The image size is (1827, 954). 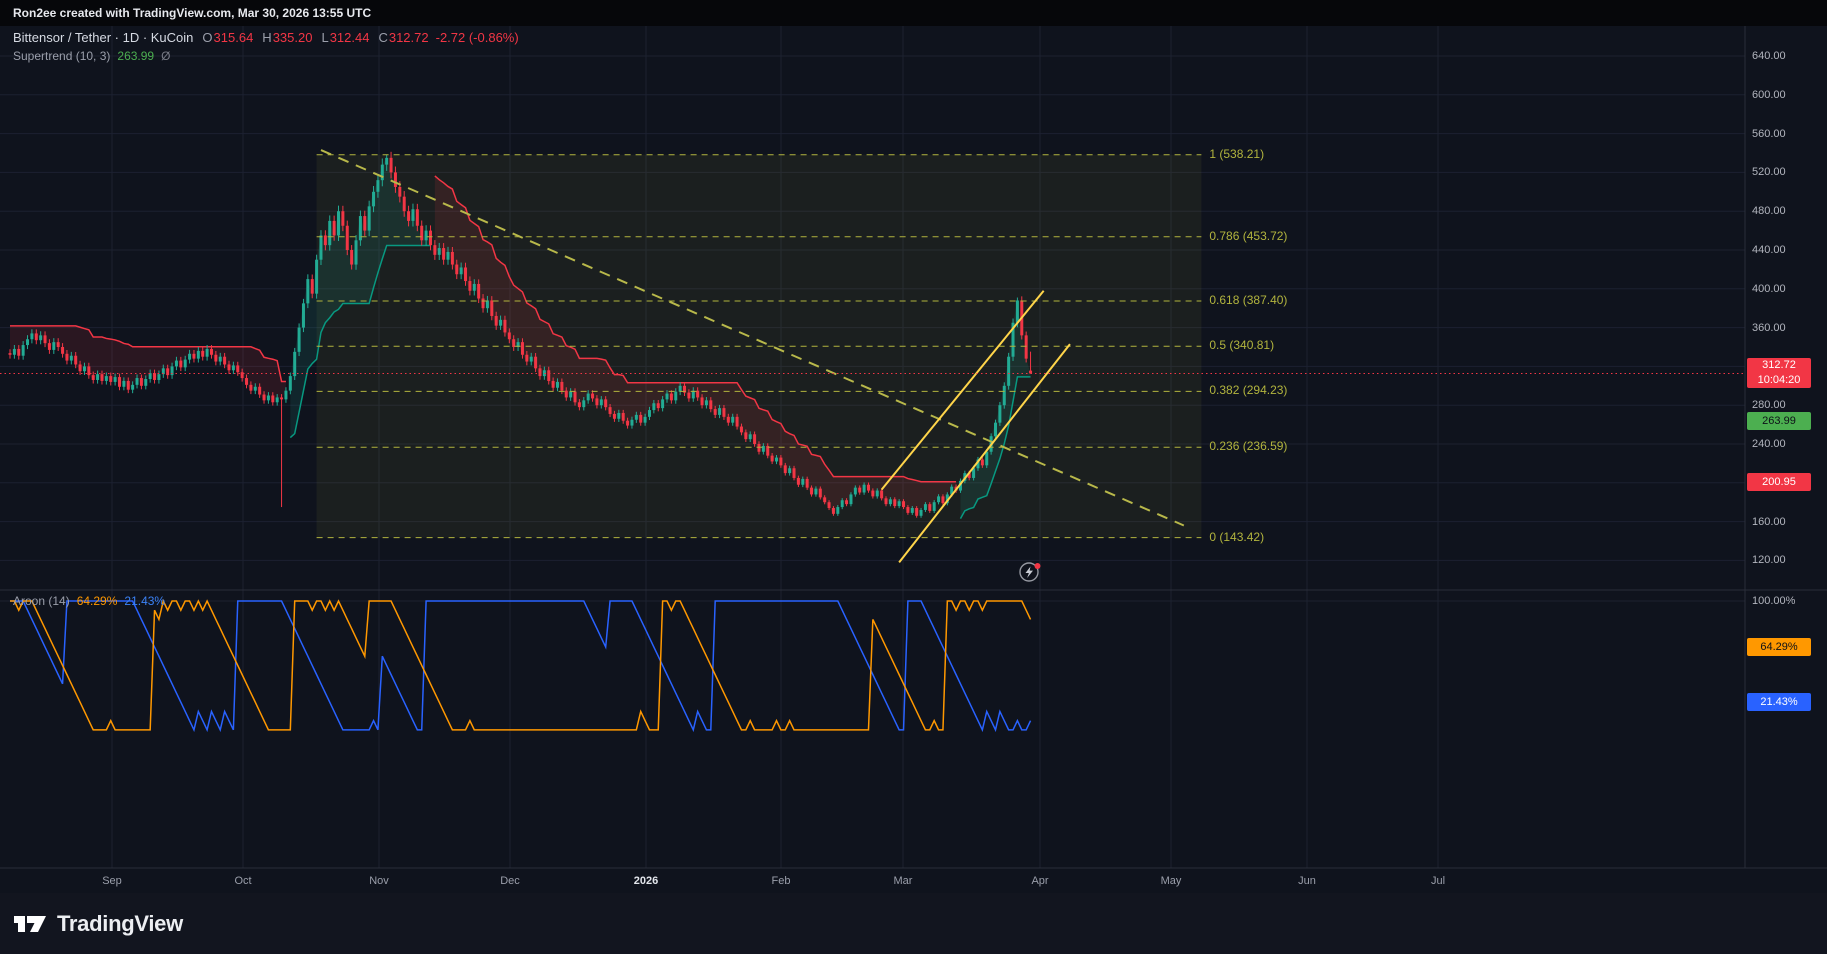 I want to click on supertrend-legend: Supertrend (10, 3) 263.99 Ø, so click(x=91, y=56).